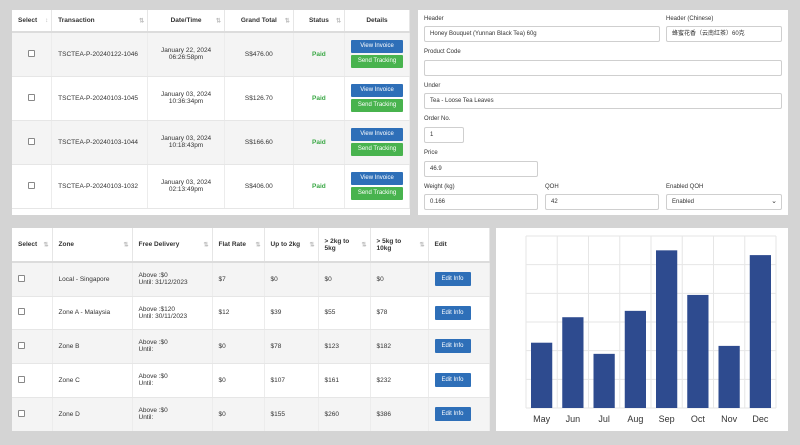 This screenshot has width=800, height=445. What do you see at coordinates (100, 142) in the screenshot?
I see `transaction-id: TSCTEA-P-20240103-1044` at bounding box center [100, 142].